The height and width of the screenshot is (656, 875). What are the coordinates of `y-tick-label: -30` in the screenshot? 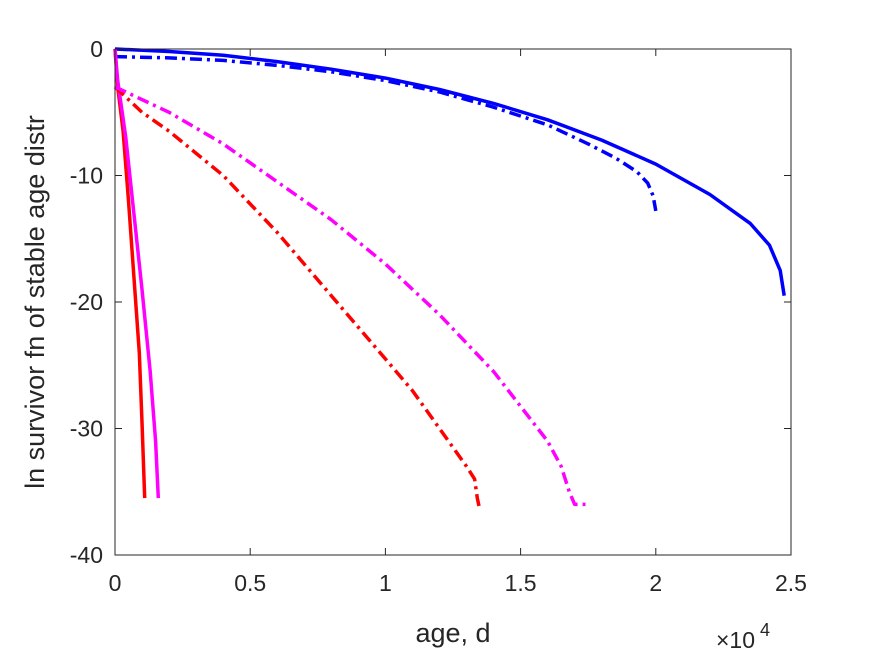 It's located at (86, 429).